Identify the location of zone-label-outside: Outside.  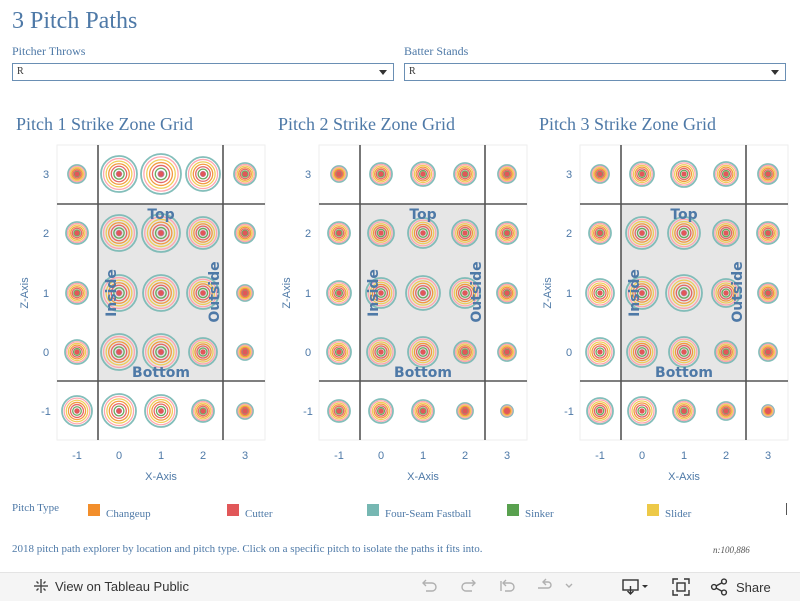
(215, 291).